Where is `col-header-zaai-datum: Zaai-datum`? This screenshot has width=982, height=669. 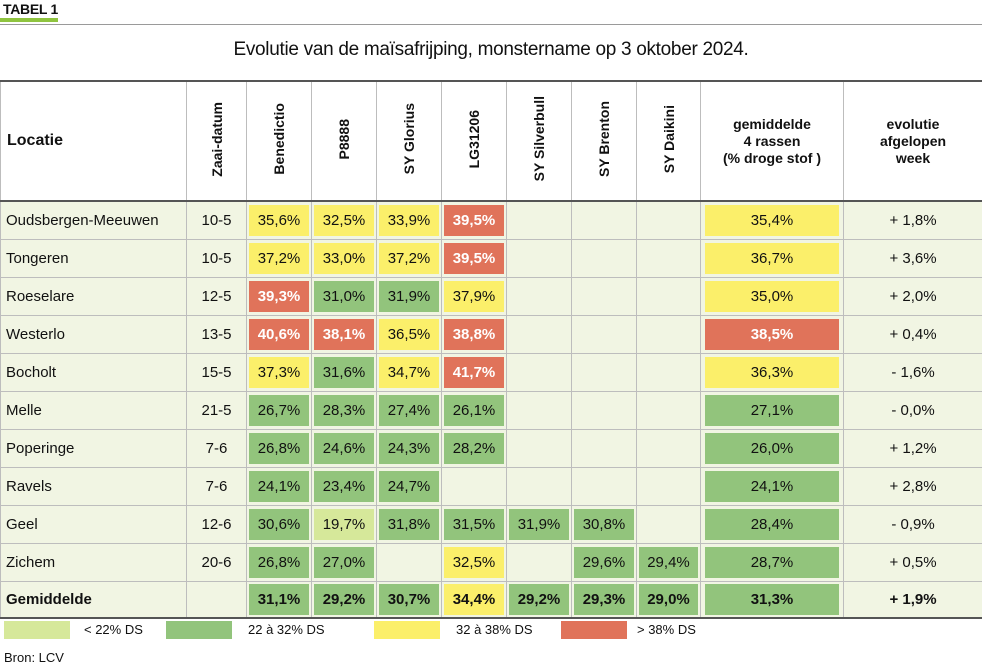
col-header-zaai-datum: Zaai-datum is located at coordinates (216, 141).